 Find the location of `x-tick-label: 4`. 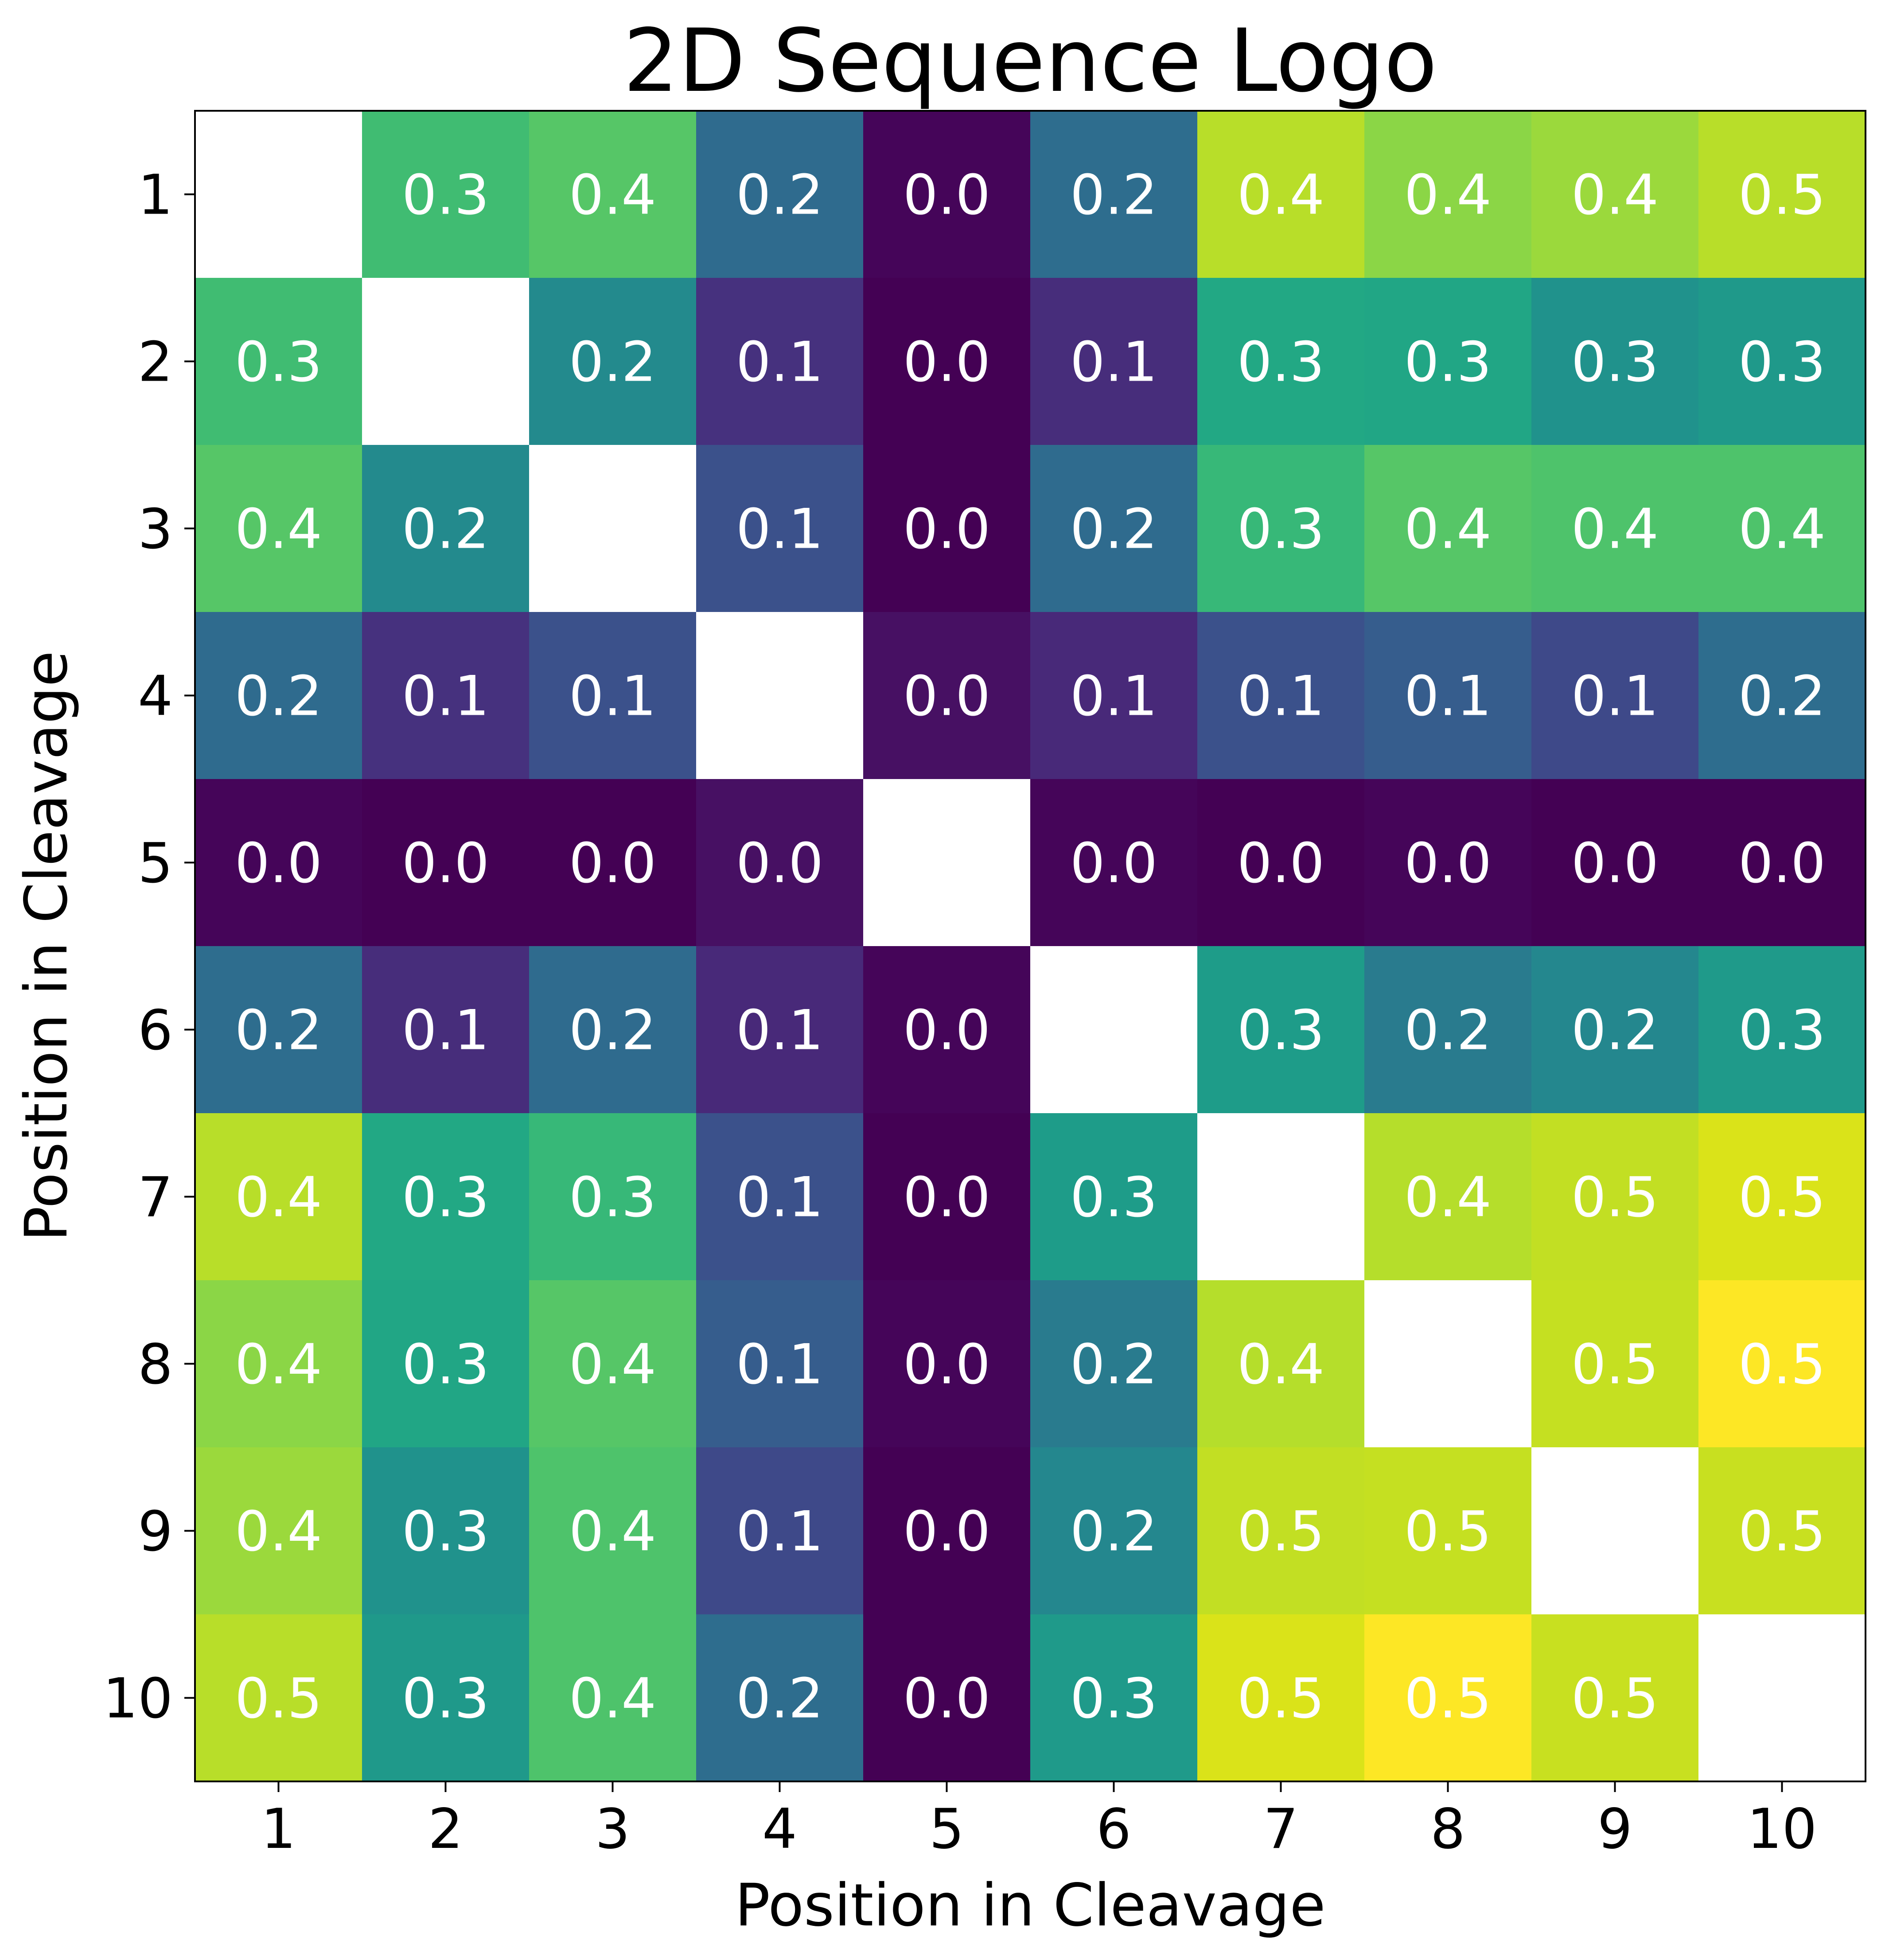

x-tick-label: 4 is located at coordinates (779, 1829).